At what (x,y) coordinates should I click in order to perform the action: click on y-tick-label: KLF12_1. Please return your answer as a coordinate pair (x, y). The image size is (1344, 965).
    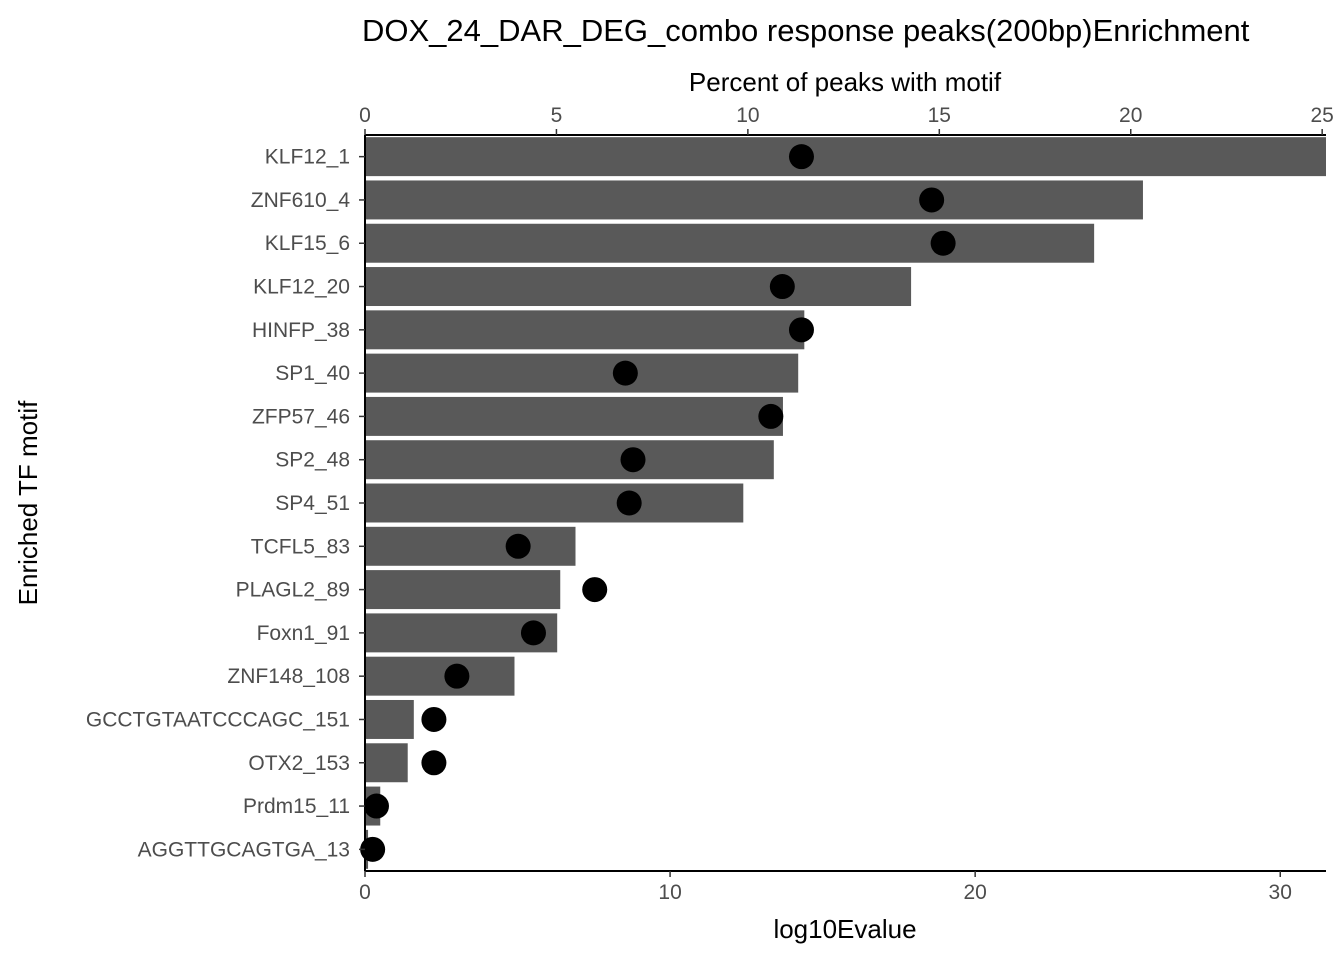
    Looking at the image, I should click on (307, 157).